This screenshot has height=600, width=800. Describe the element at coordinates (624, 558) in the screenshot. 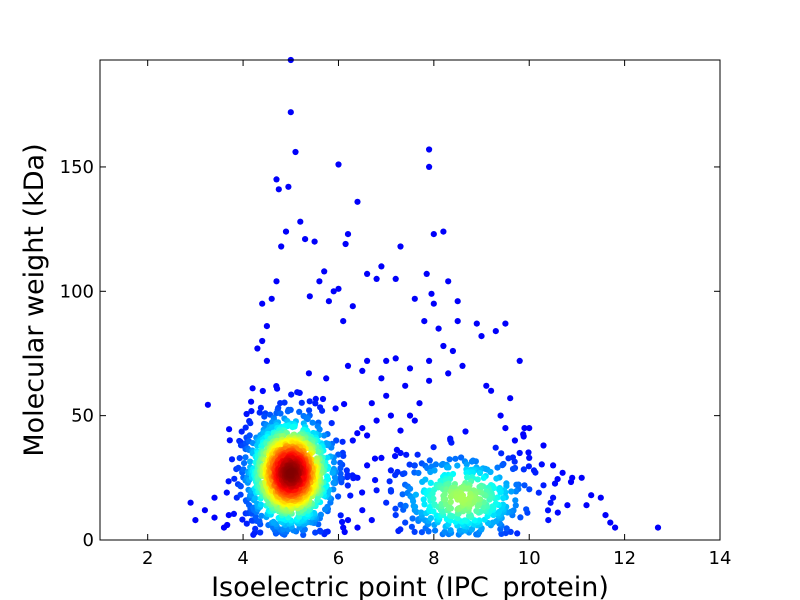

I see `x-tick-label: 12` at that location.